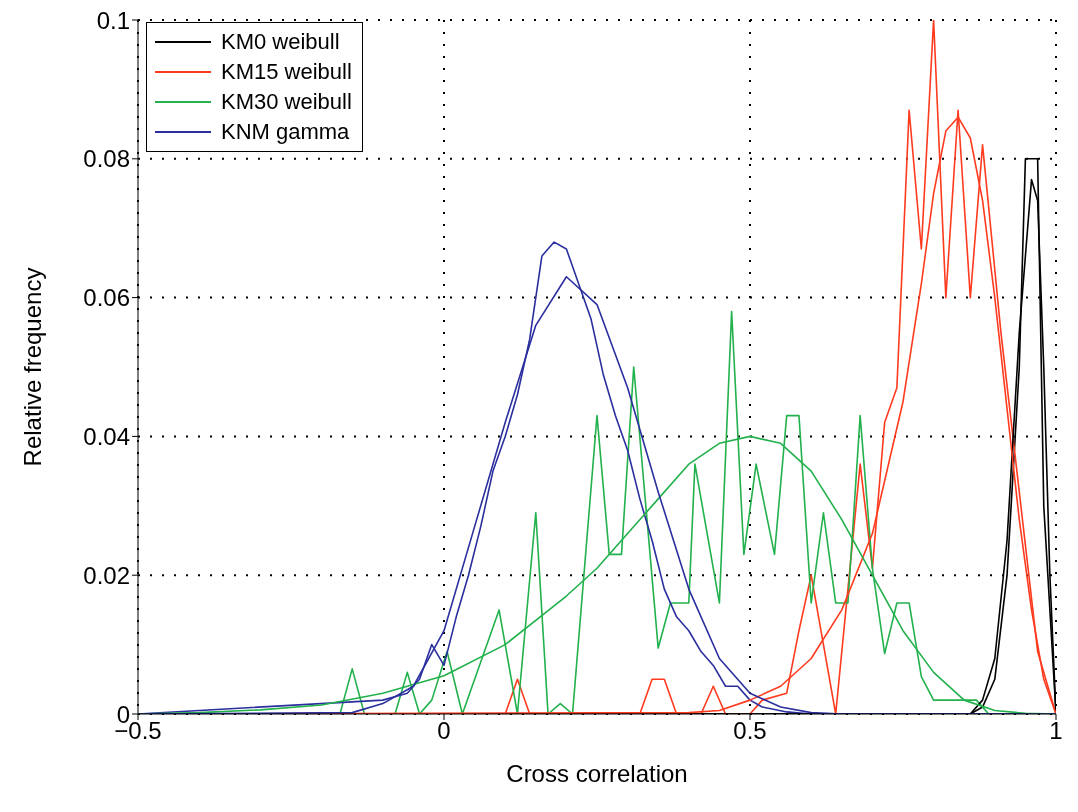 The image size is (1078, 812). What do you see at coordinates (106, 575) in the screenshot?
I see `y-tick-label: 0.02` at bounding box center [106, 575].